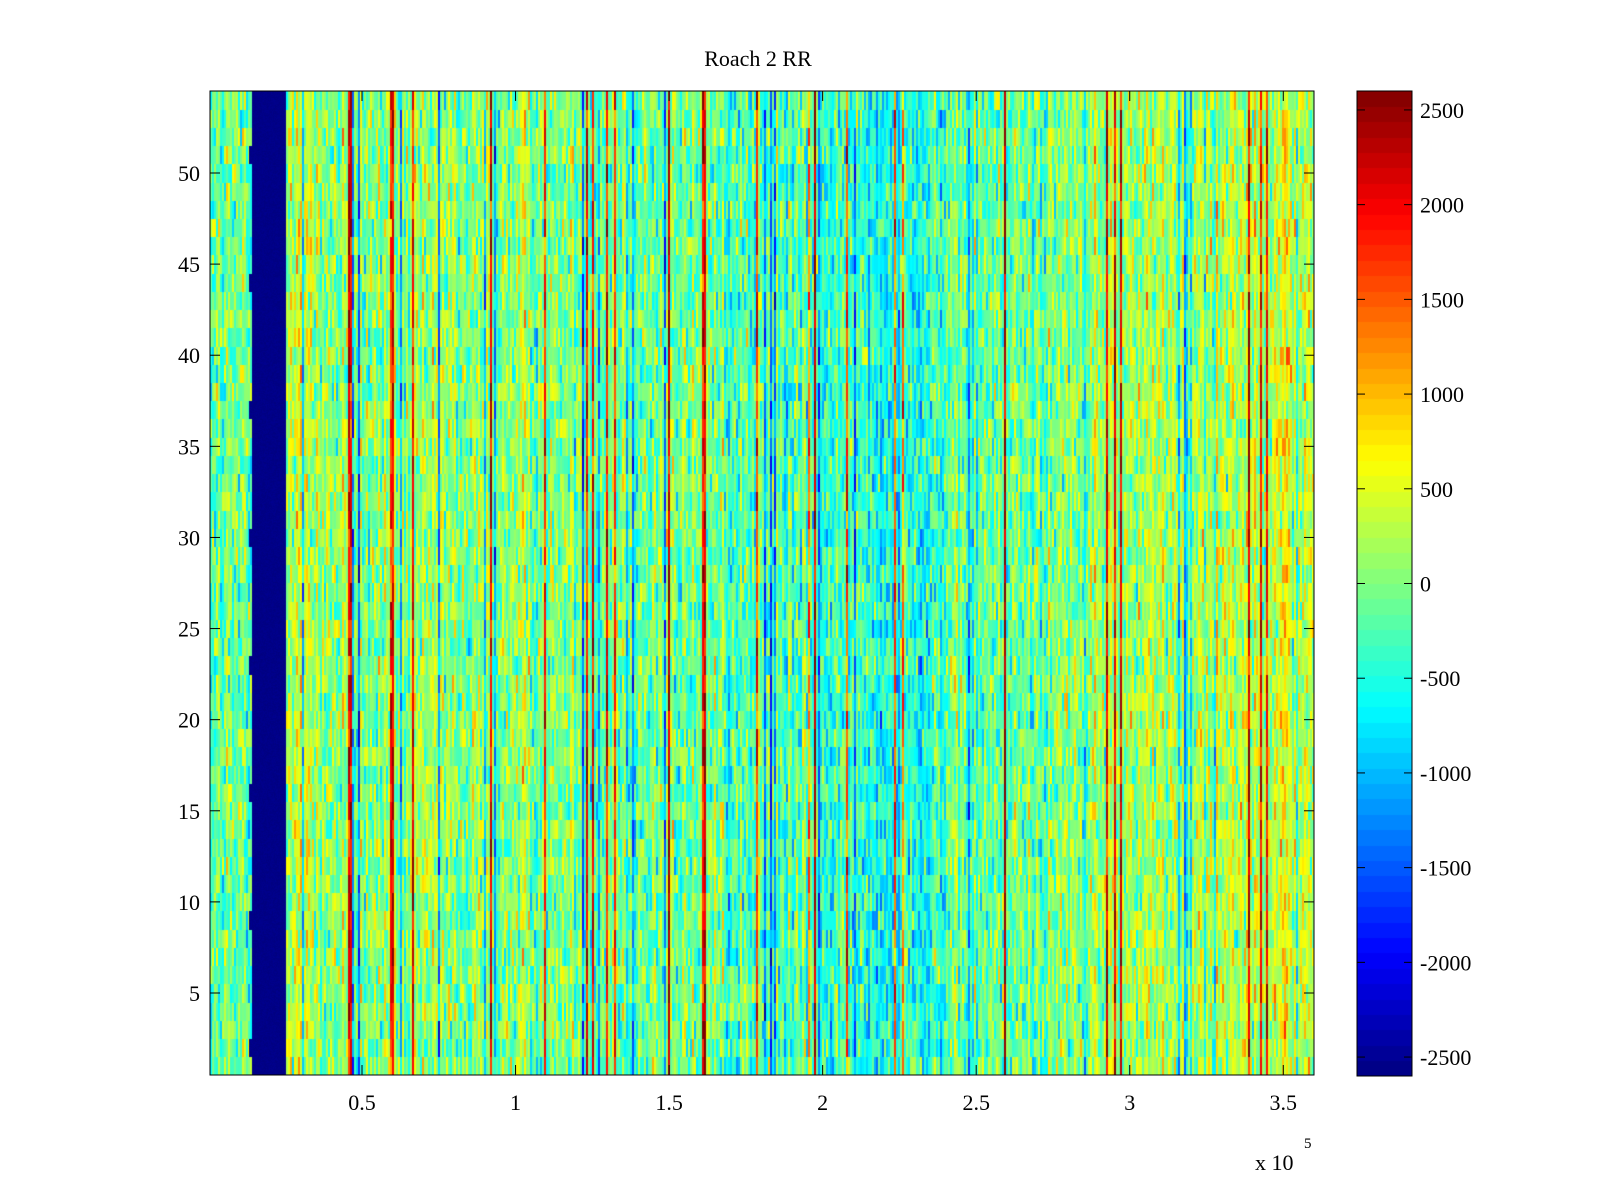 The height and width of the screenshot is (1200, 1600). What do you see at coordinates (189, 264) in the screenshot?
I see `y-tick-label: 45` at bounding box center [189, 264].